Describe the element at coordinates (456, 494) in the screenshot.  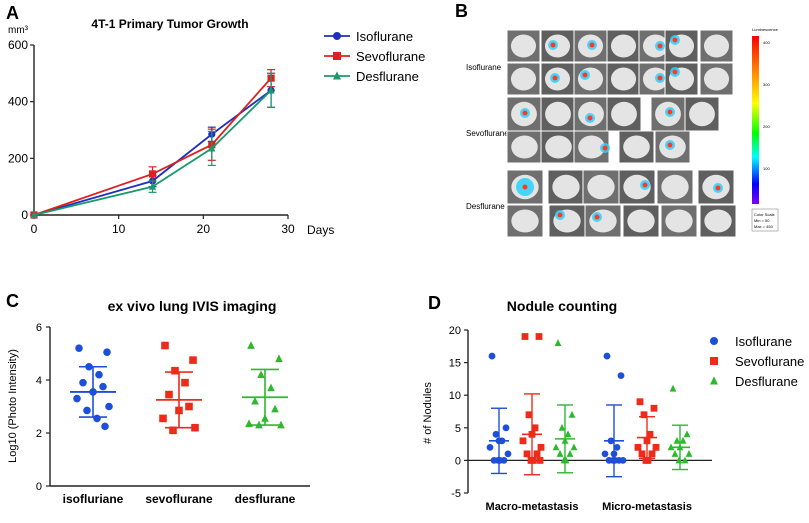
I see `y-tick-label: -5` at that location.